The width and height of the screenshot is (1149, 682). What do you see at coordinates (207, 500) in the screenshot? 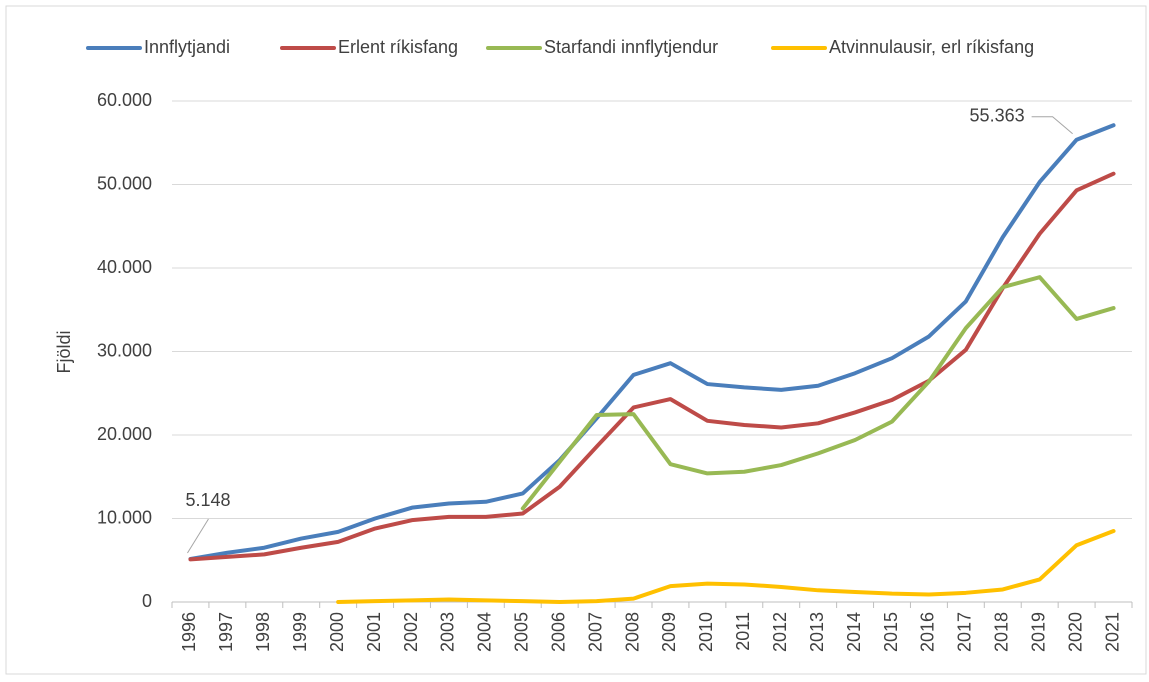
I see `data-label: 5.148` at bounding box center [207, 500].